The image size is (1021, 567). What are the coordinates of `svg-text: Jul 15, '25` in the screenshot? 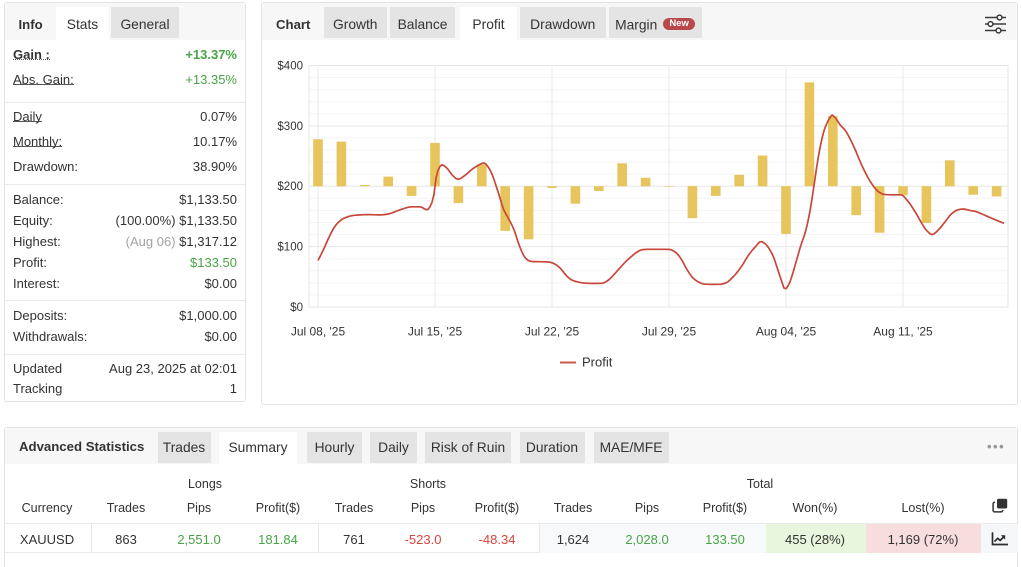 It's located at (435, 332).